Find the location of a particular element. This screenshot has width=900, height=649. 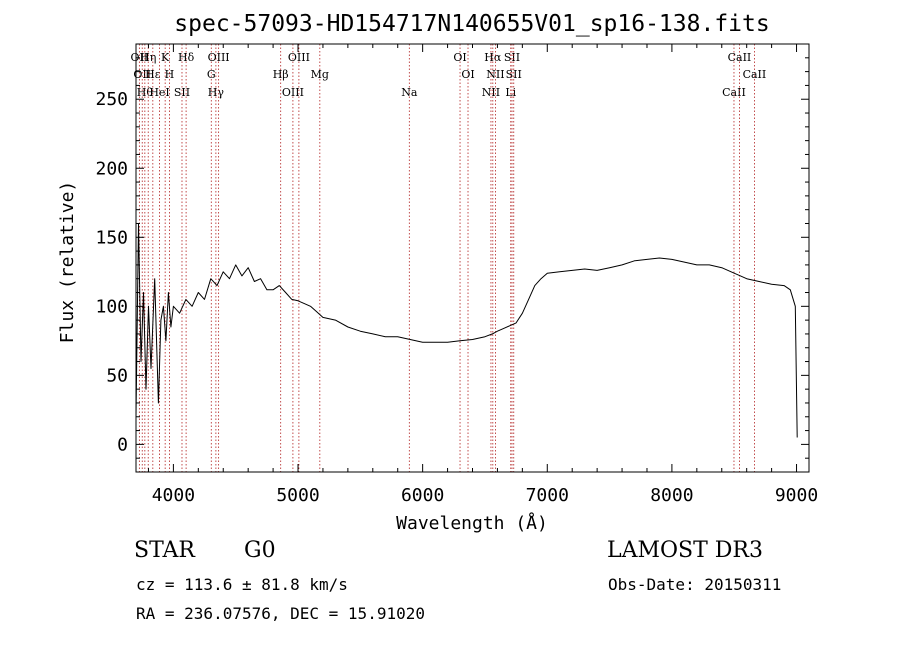

coordinates: RA = 236.07576, DEC = 15.91020 is located at coordinates (280, 613).